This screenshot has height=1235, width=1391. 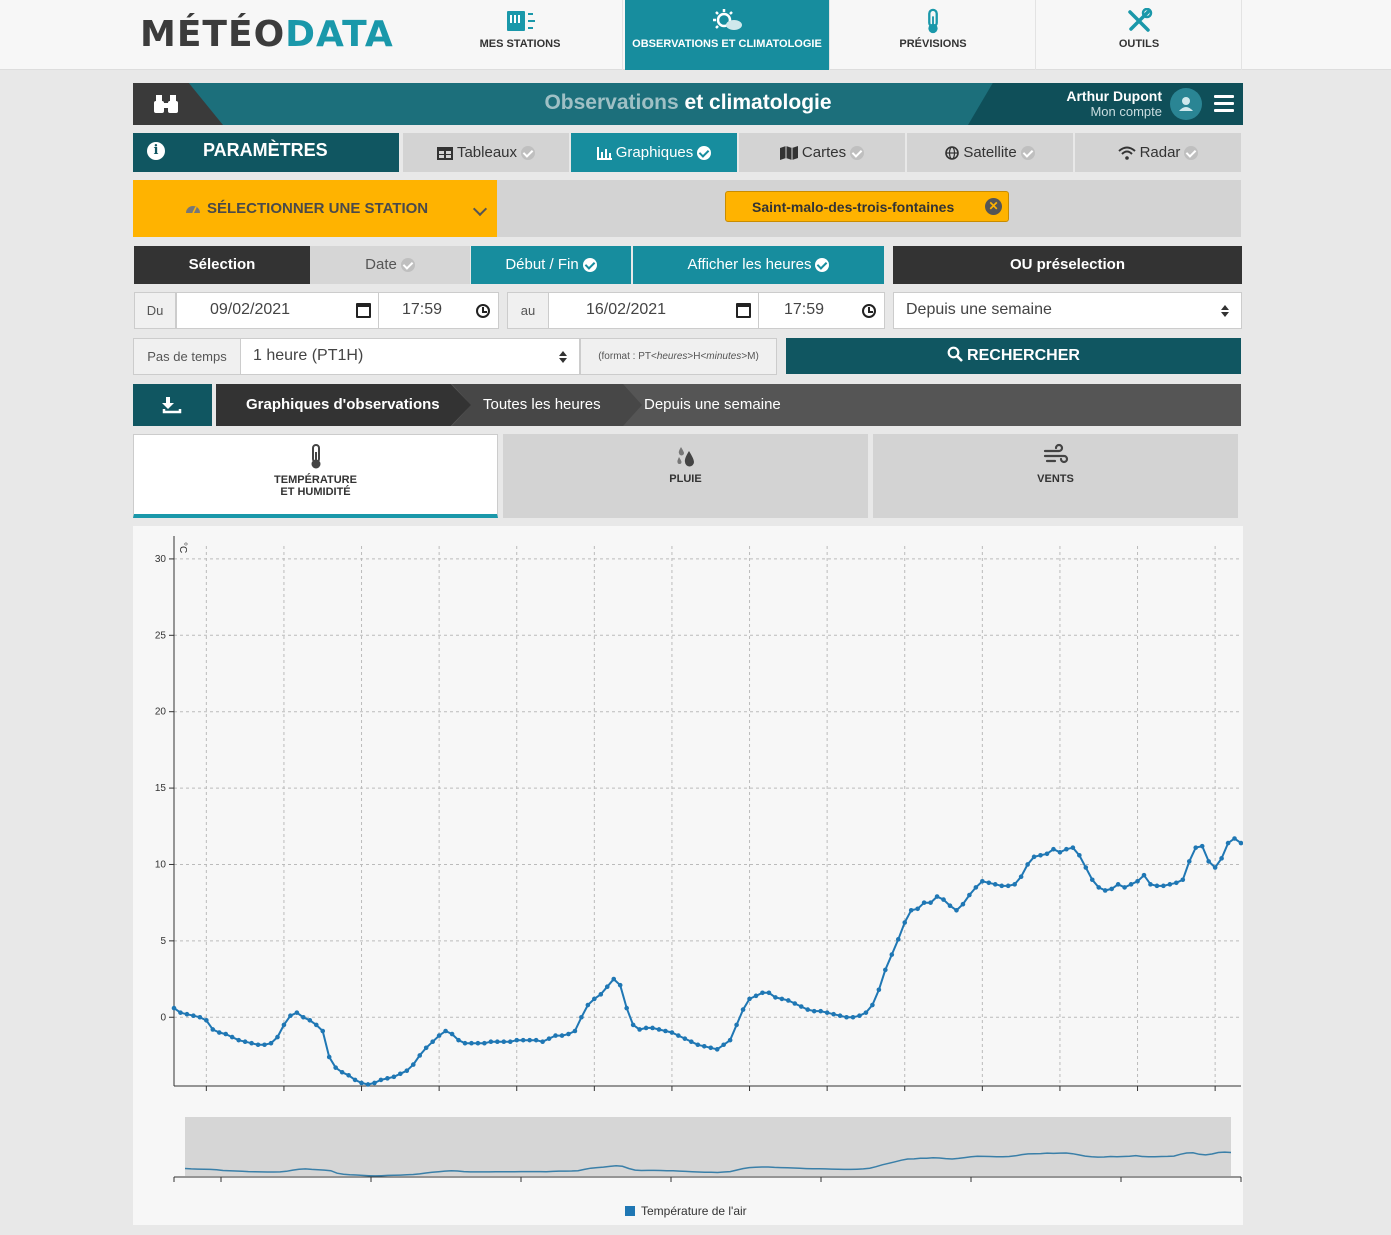 I want to click on breadcrumb-item: Toutes les heures, so click(x=542, y=404).